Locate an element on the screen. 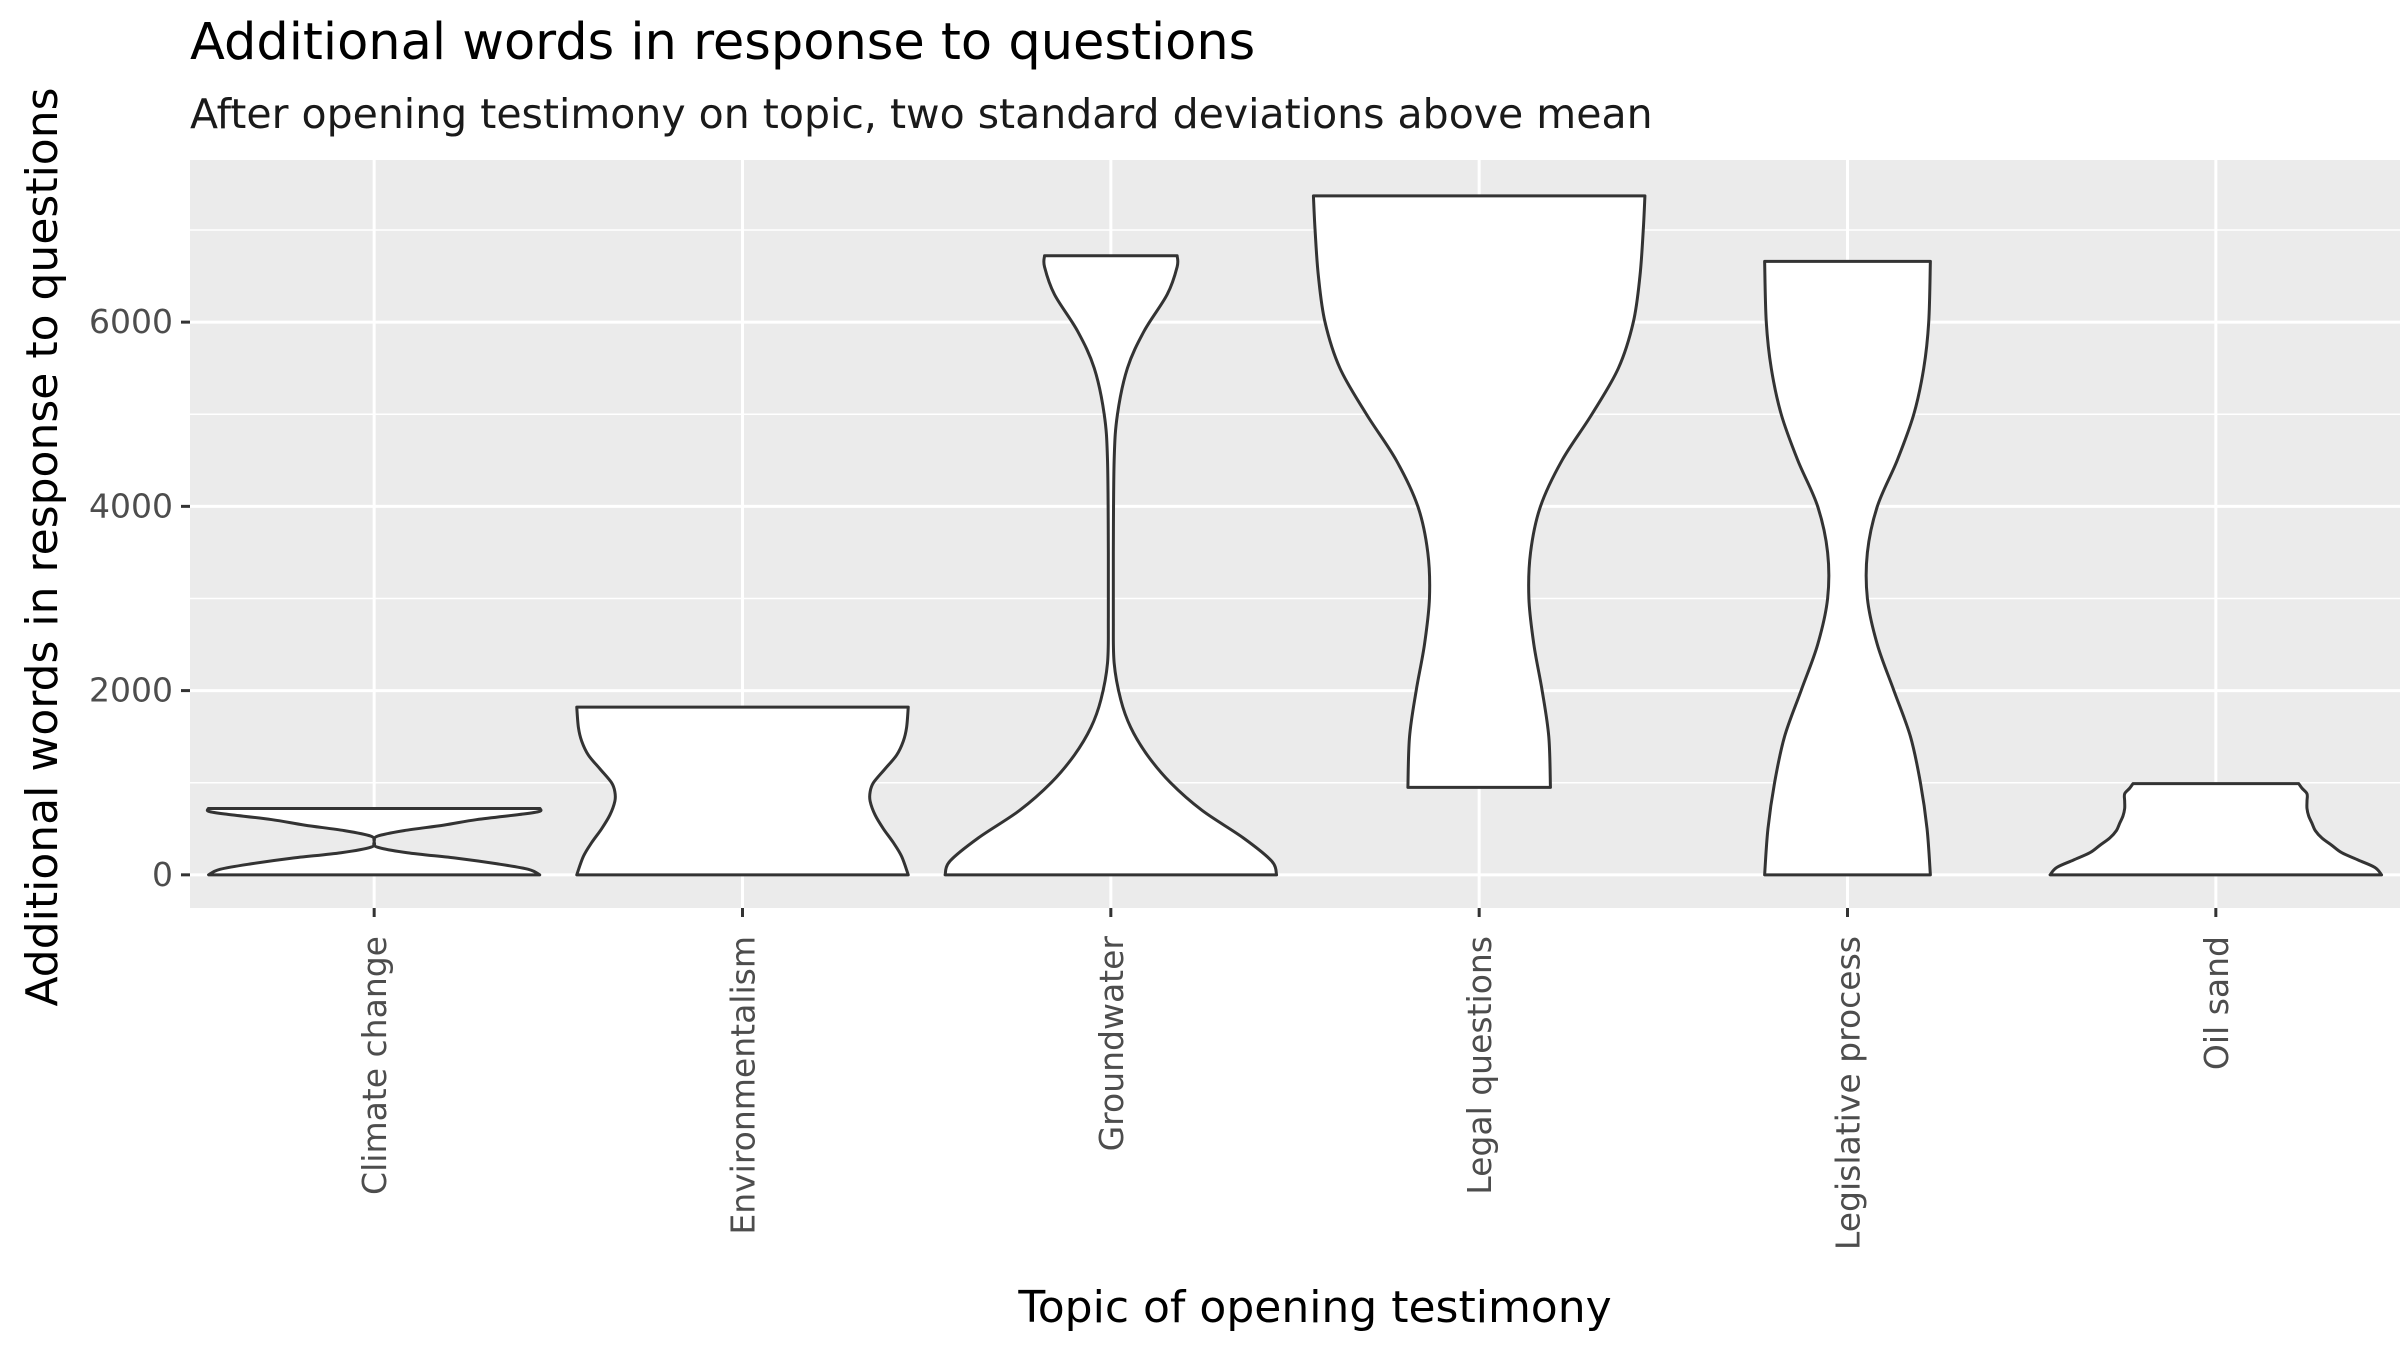 The image size is (2400, 1350). x-tick-label: Climate change is located at coordinates (374, 1065).